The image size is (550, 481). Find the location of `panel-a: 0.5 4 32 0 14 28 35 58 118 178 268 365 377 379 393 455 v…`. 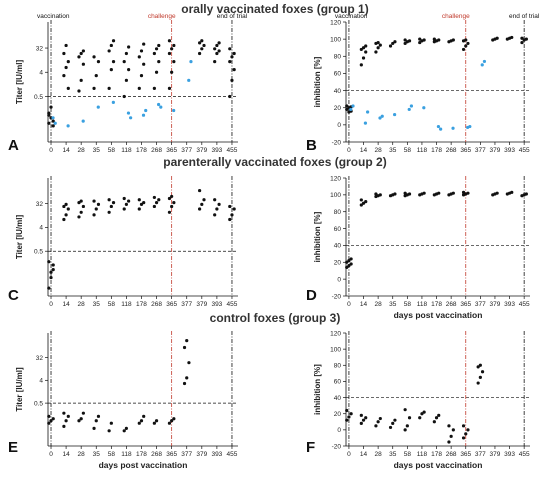

panel-a: 0.5 4 32 0 14 28 35 58 118 178 268 365 377 379 393 455 v… is located at coordinates (128, 83).